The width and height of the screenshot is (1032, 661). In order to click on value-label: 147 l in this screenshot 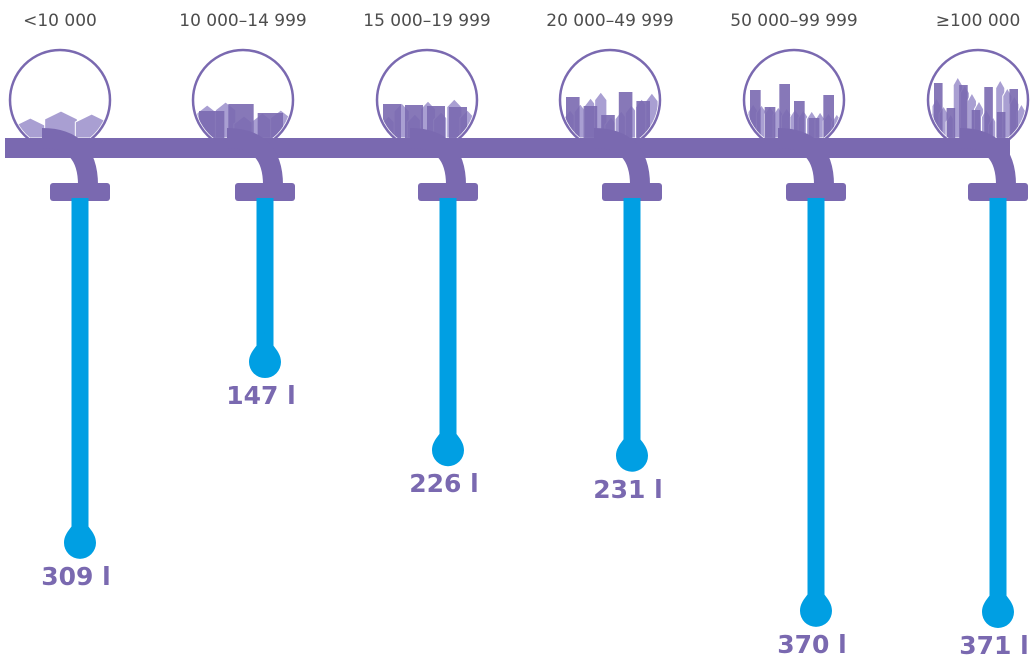, I will do `click(260, 395)`.